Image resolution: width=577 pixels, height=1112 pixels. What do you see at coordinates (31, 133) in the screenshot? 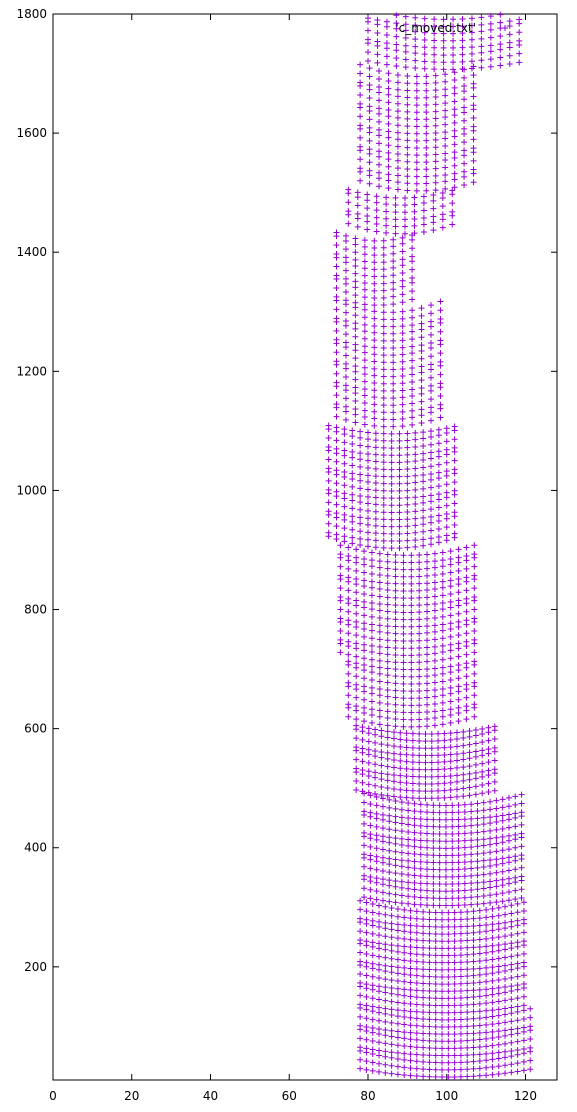
I see `y-tick-label: 1600` at bounding box center [31, 133].